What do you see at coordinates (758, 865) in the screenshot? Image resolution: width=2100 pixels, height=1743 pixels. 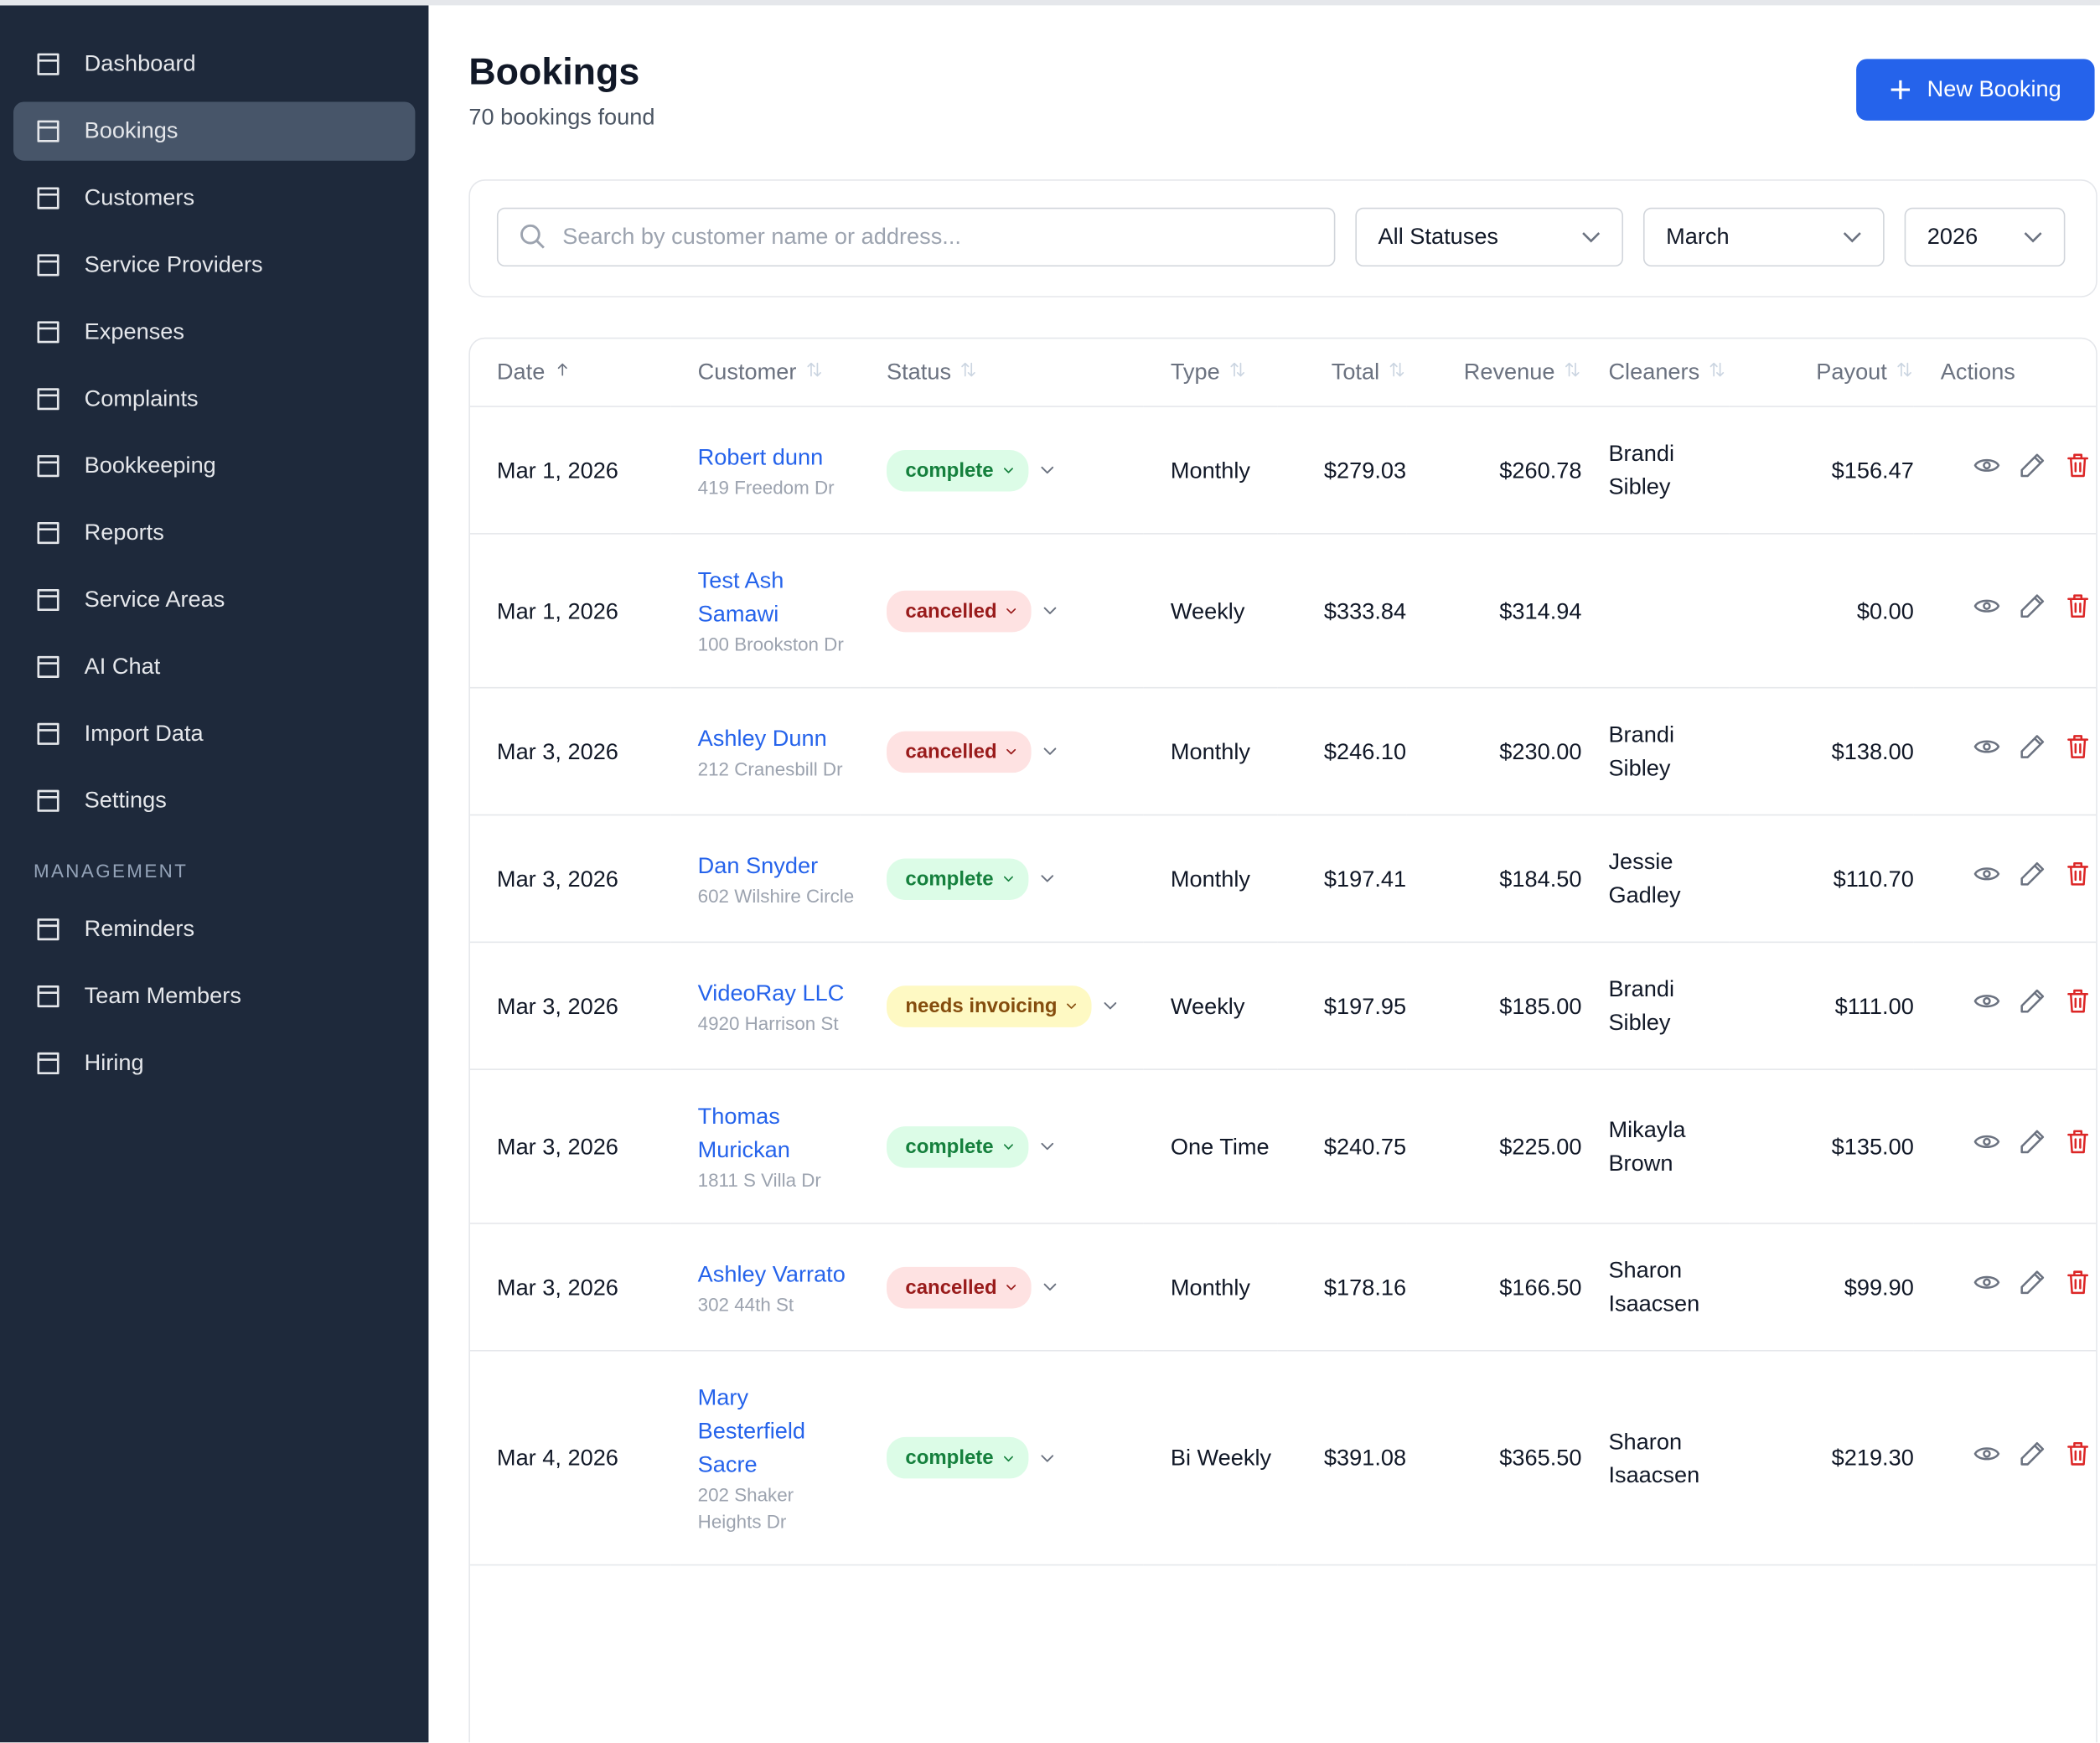 I see `customer-name: Dan Snyder` at bounding box center [758, 865].